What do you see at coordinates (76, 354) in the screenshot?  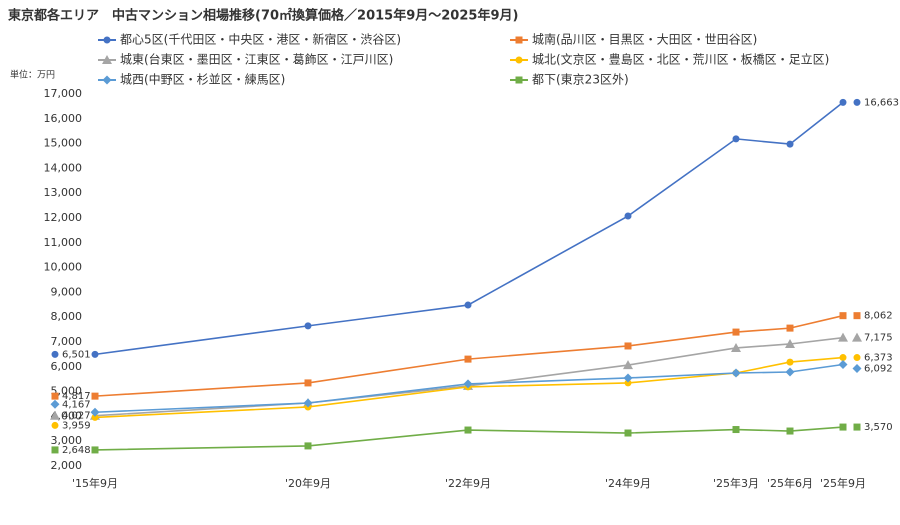 I see `value-label: 6,501` at bounding box center [76, 354].